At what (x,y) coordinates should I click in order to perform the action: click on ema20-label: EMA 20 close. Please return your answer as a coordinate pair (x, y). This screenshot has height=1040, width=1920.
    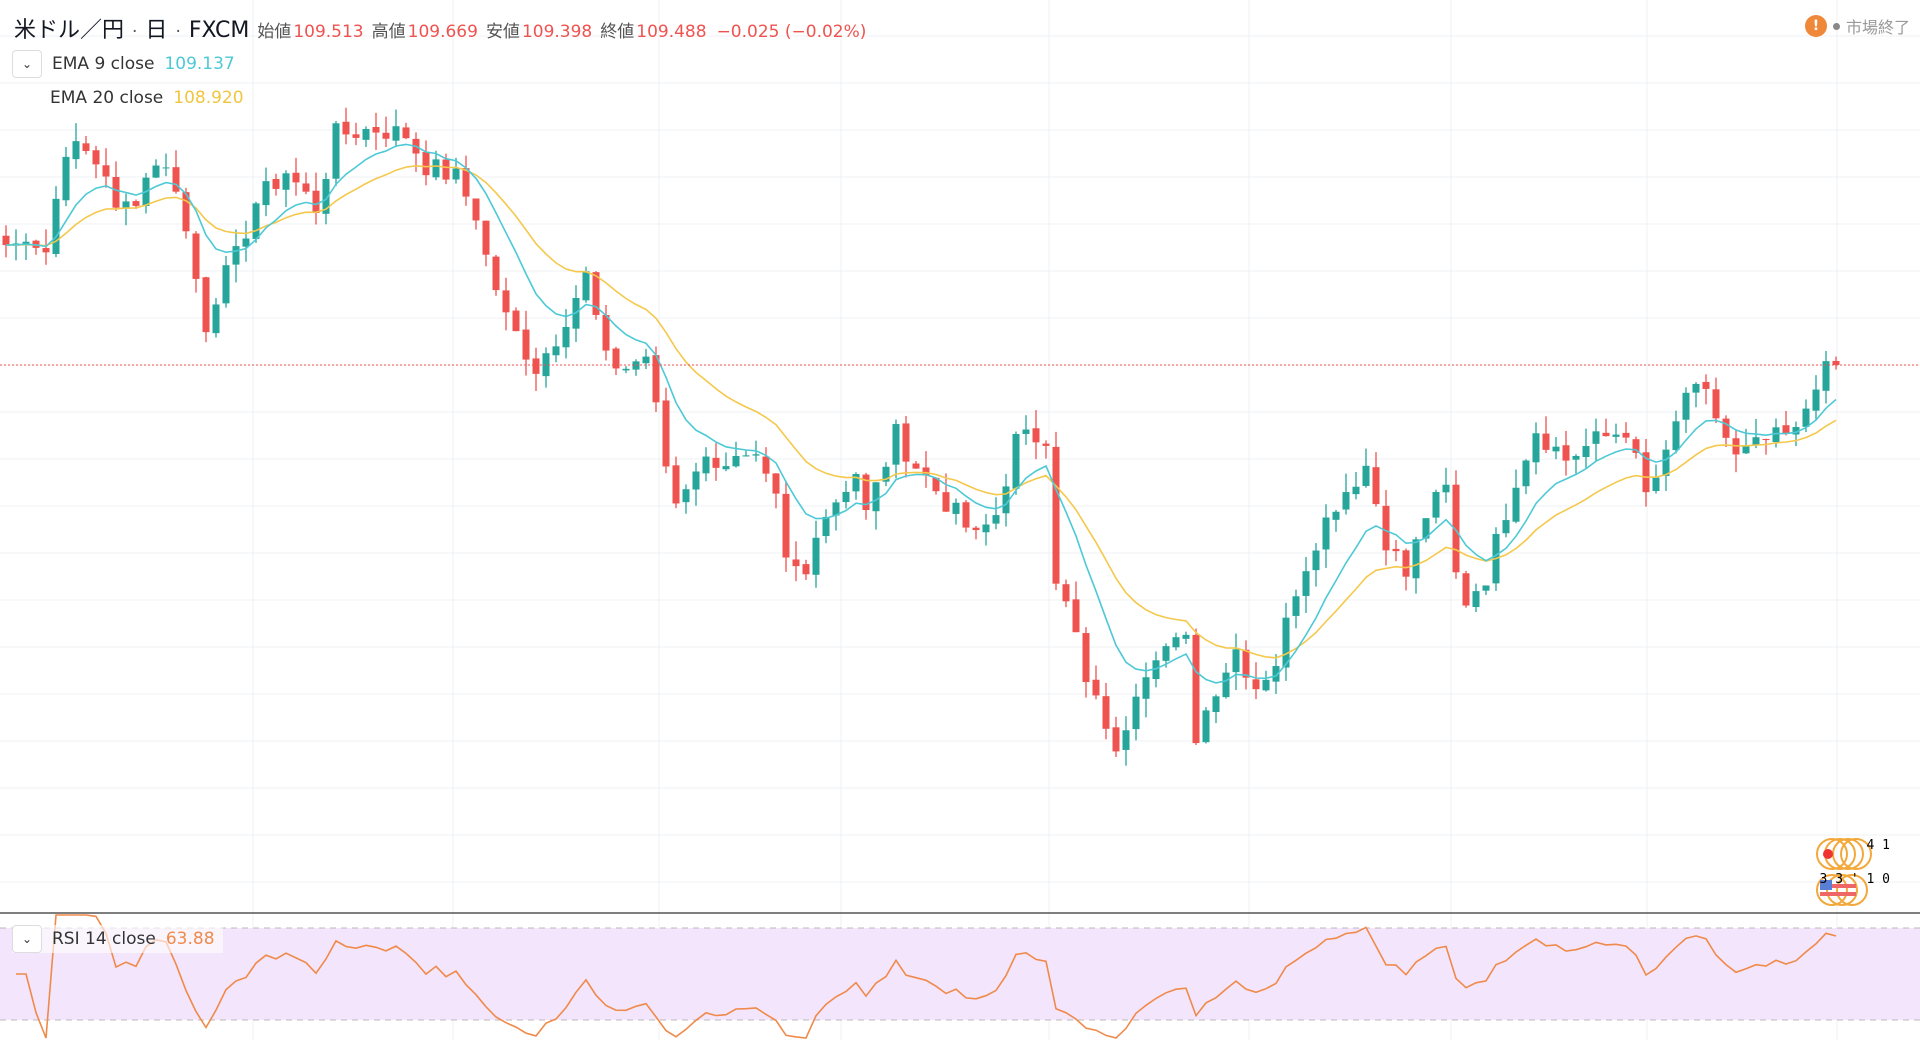
    Looking at the image, I should click on (107, 98).